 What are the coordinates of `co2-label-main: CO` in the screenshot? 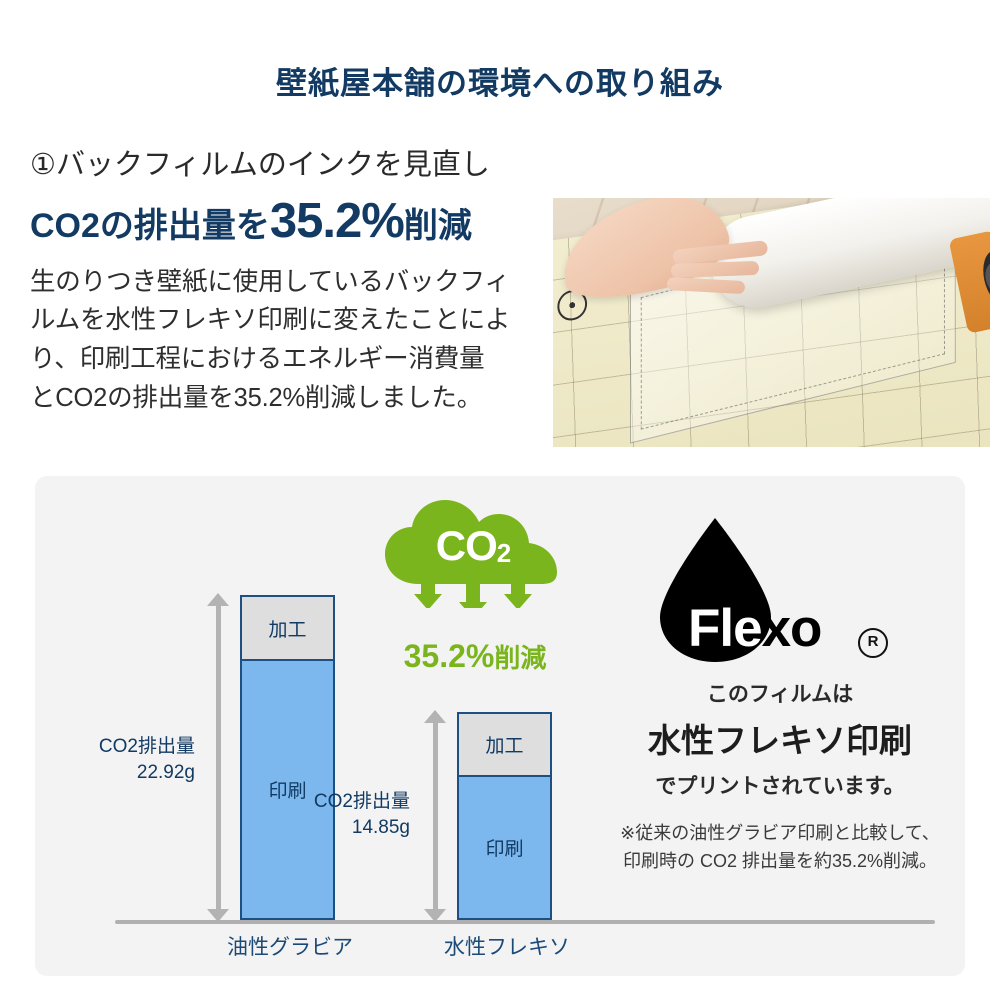 It's located at (466, 545).